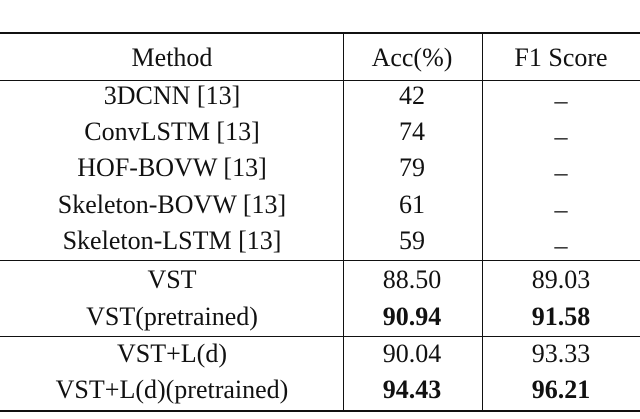 The height and width of the screenshot is (419, 640). I want to click on table-cell: HOF-BOVW [13], so click(172, 167).